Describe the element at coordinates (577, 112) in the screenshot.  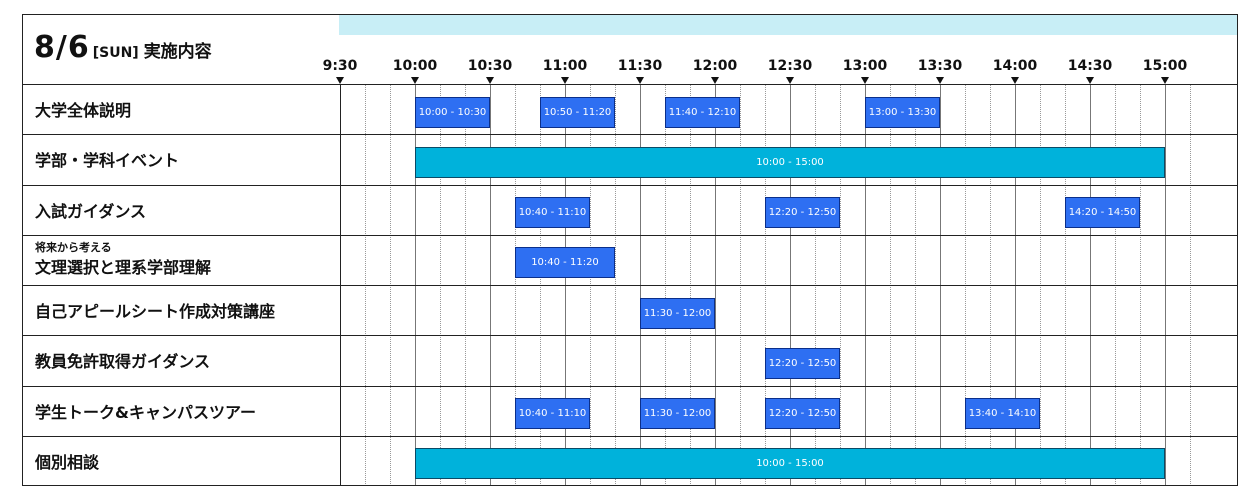
I see `event-block: 10:50 - 11:20` at that location.